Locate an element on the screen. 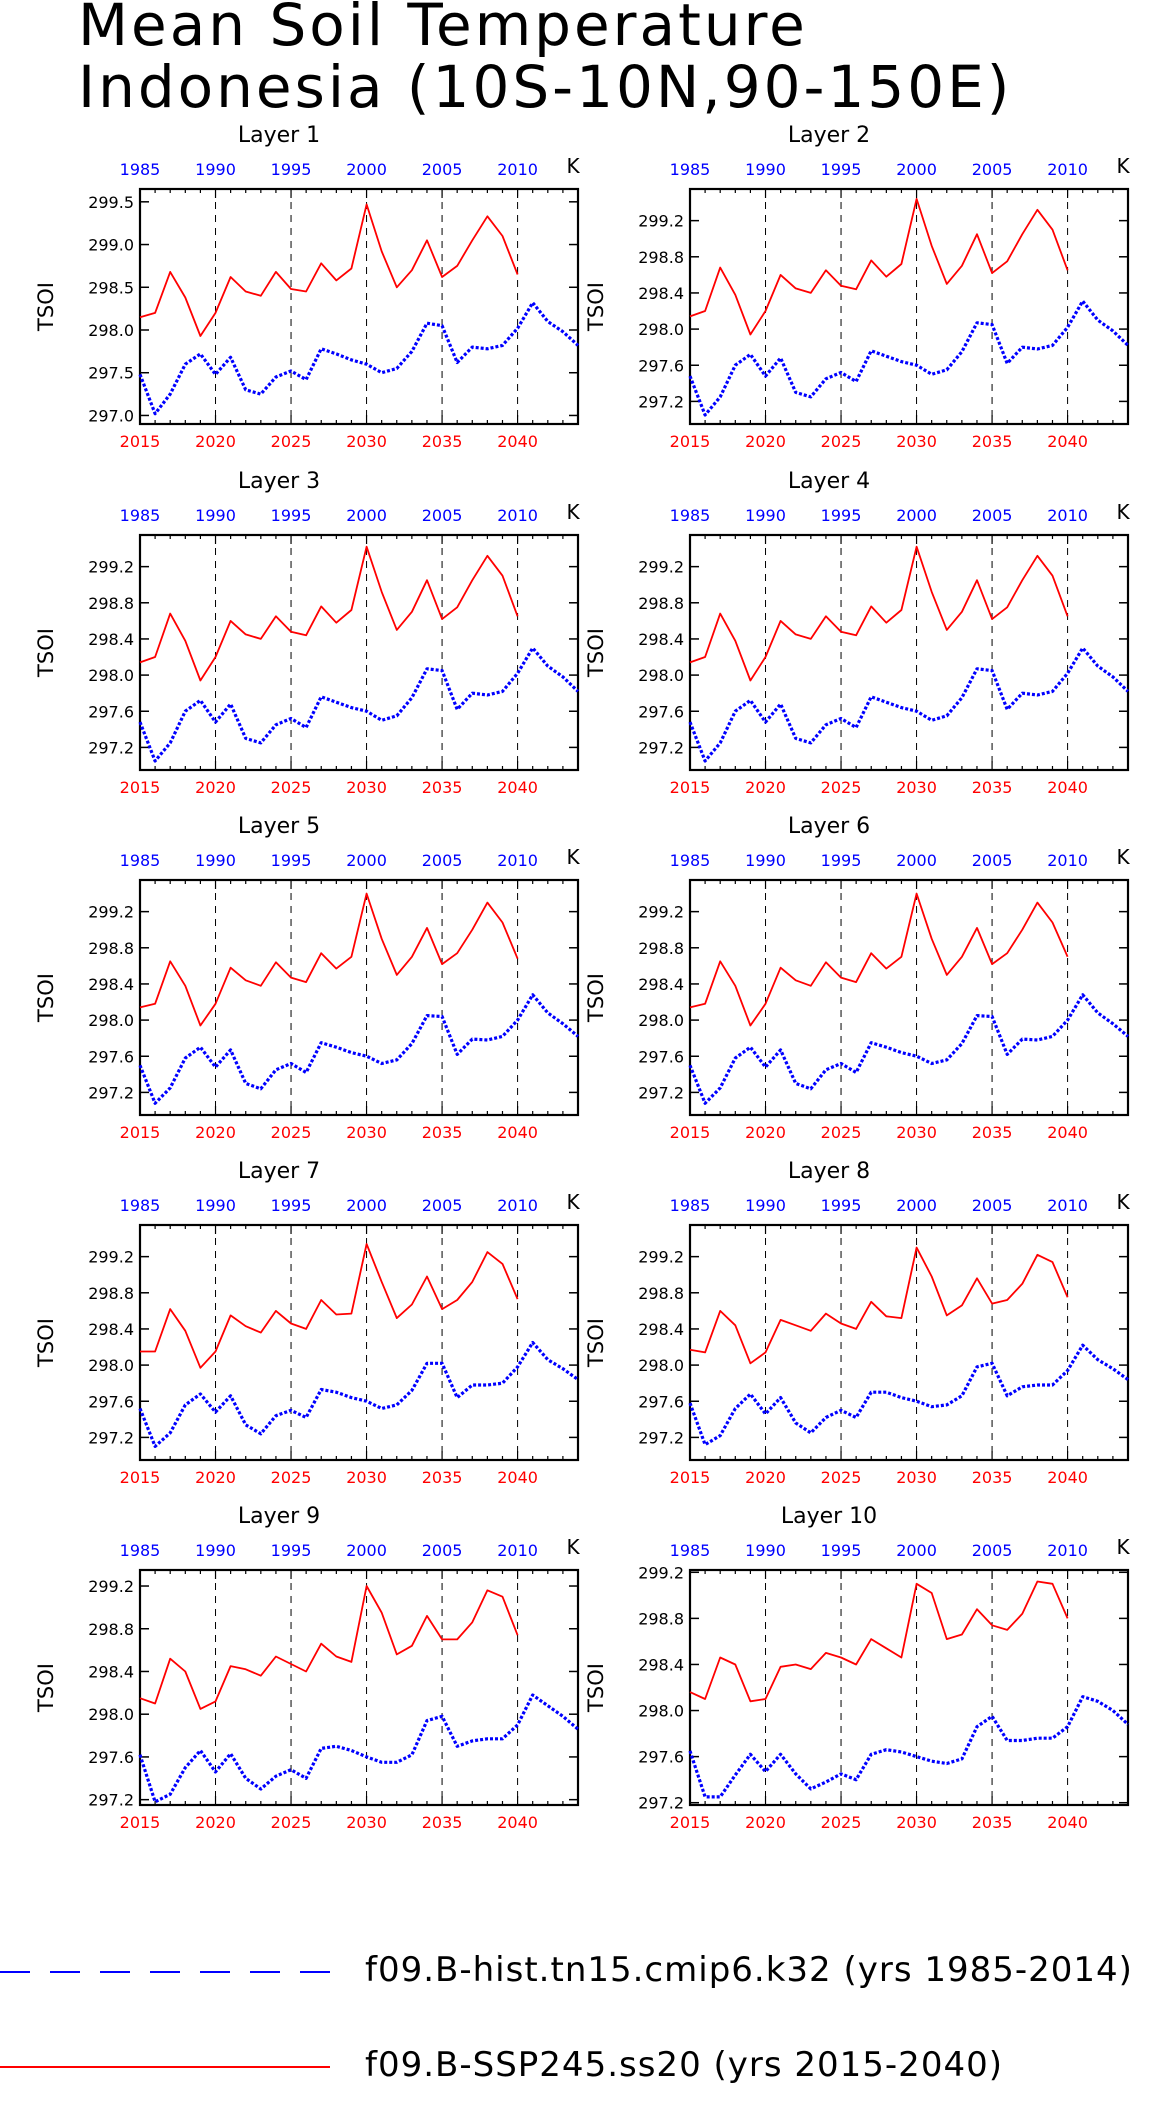  y-tick-label: 297.2 is located at coordinates (661, 1092).